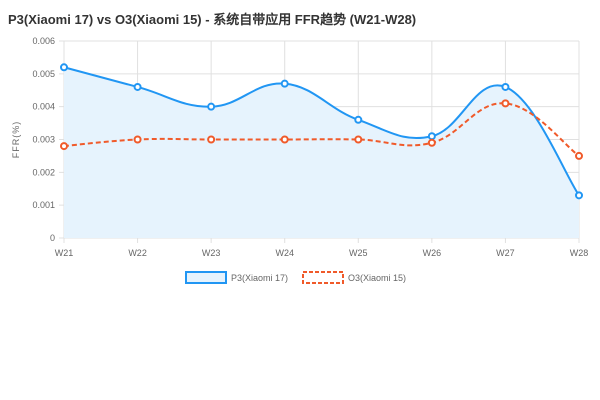 Image resolution: width=600 pixels, height=400 pixels. Describe the element at coordinates (377, 278) in the screenshot. I see `legend-label-2: O3(Xiaomi 15)` at that location.